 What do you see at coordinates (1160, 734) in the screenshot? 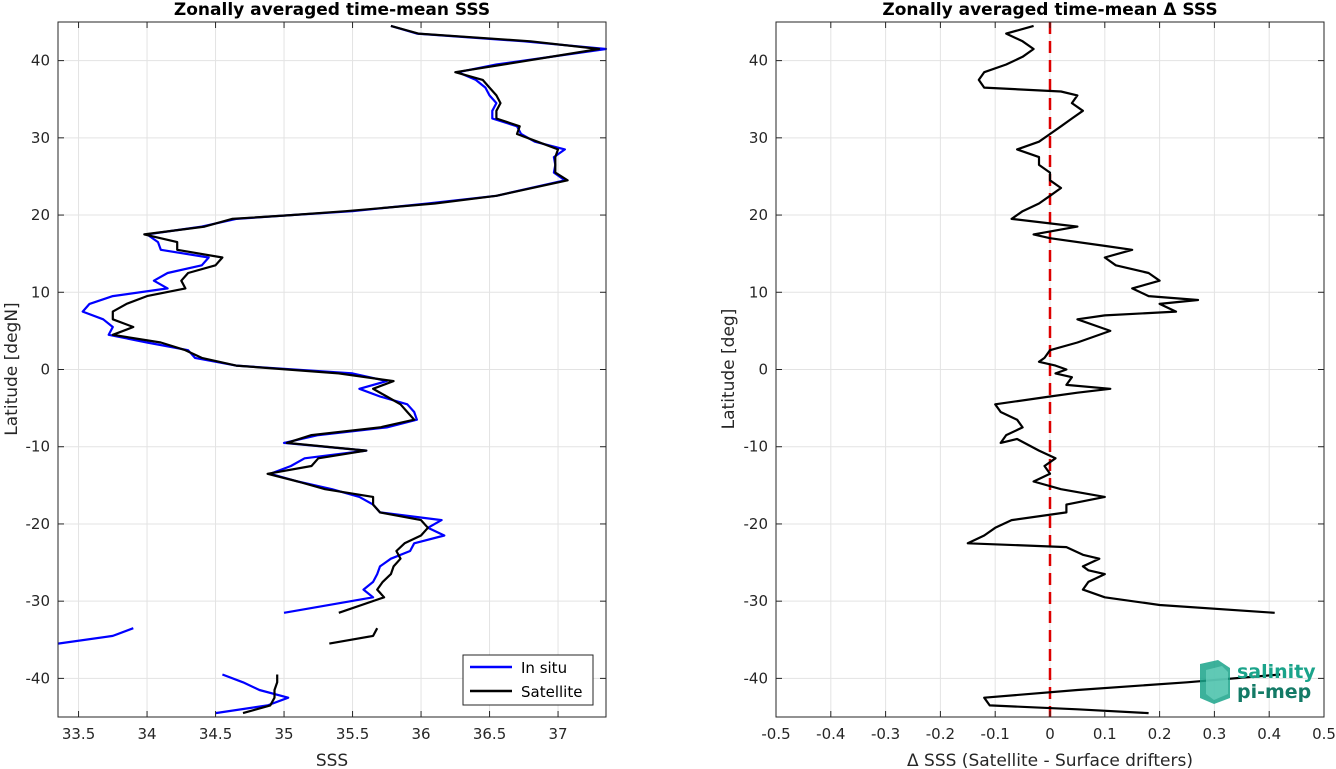
I see `delta-sss-x-tick-label: 0.2` at bounding box center [1160, 734].